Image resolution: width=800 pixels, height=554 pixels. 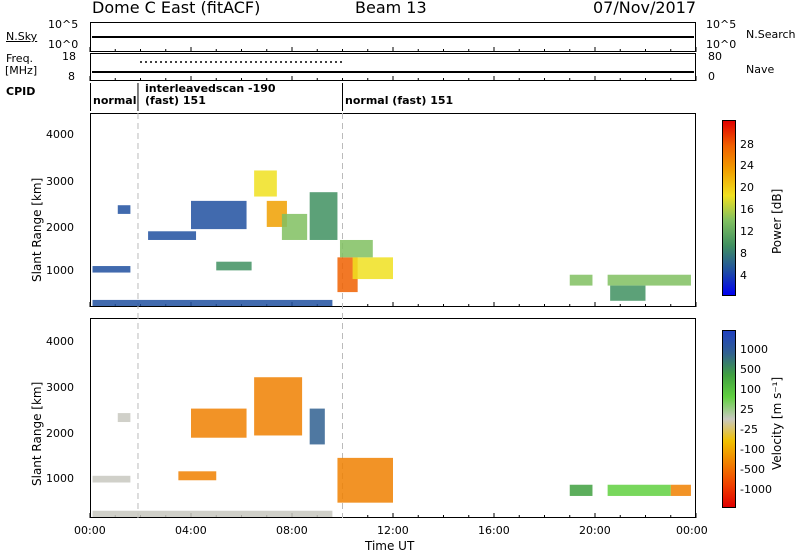 I want to click on cpid-label: CPID, so click(x=21, y=91).